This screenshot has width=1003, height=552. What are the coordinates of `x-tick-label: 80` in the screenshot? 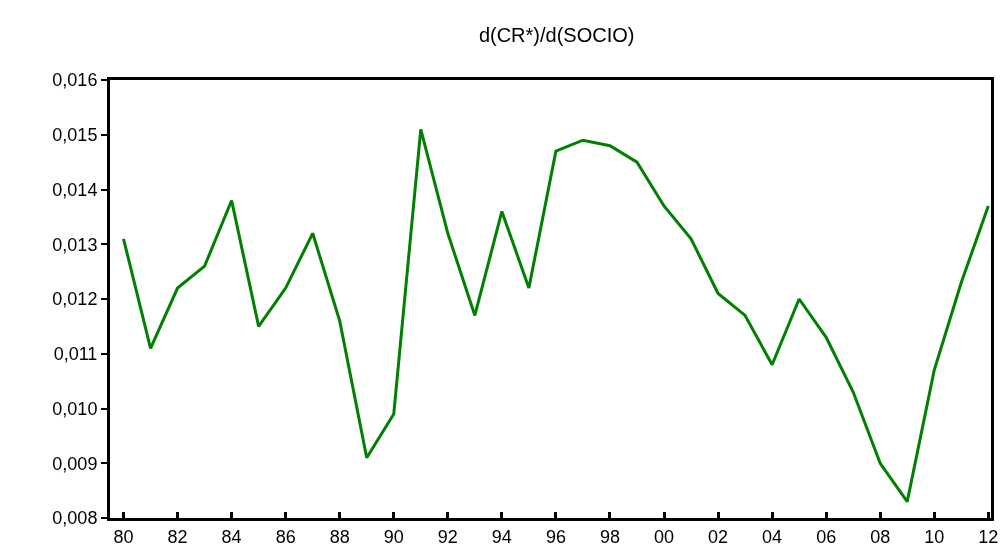 It's located at (123, 536).